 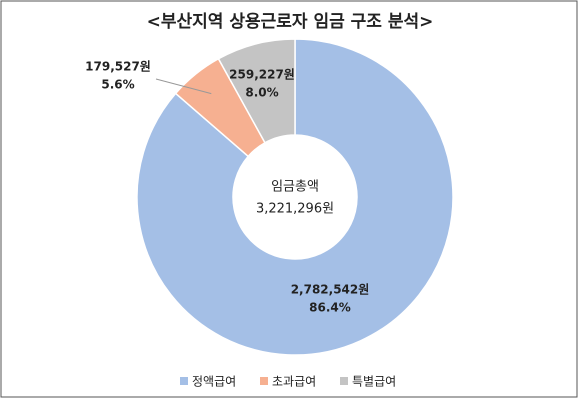 I want to click on data-label: 179,527원, so click(x=118, y=67).